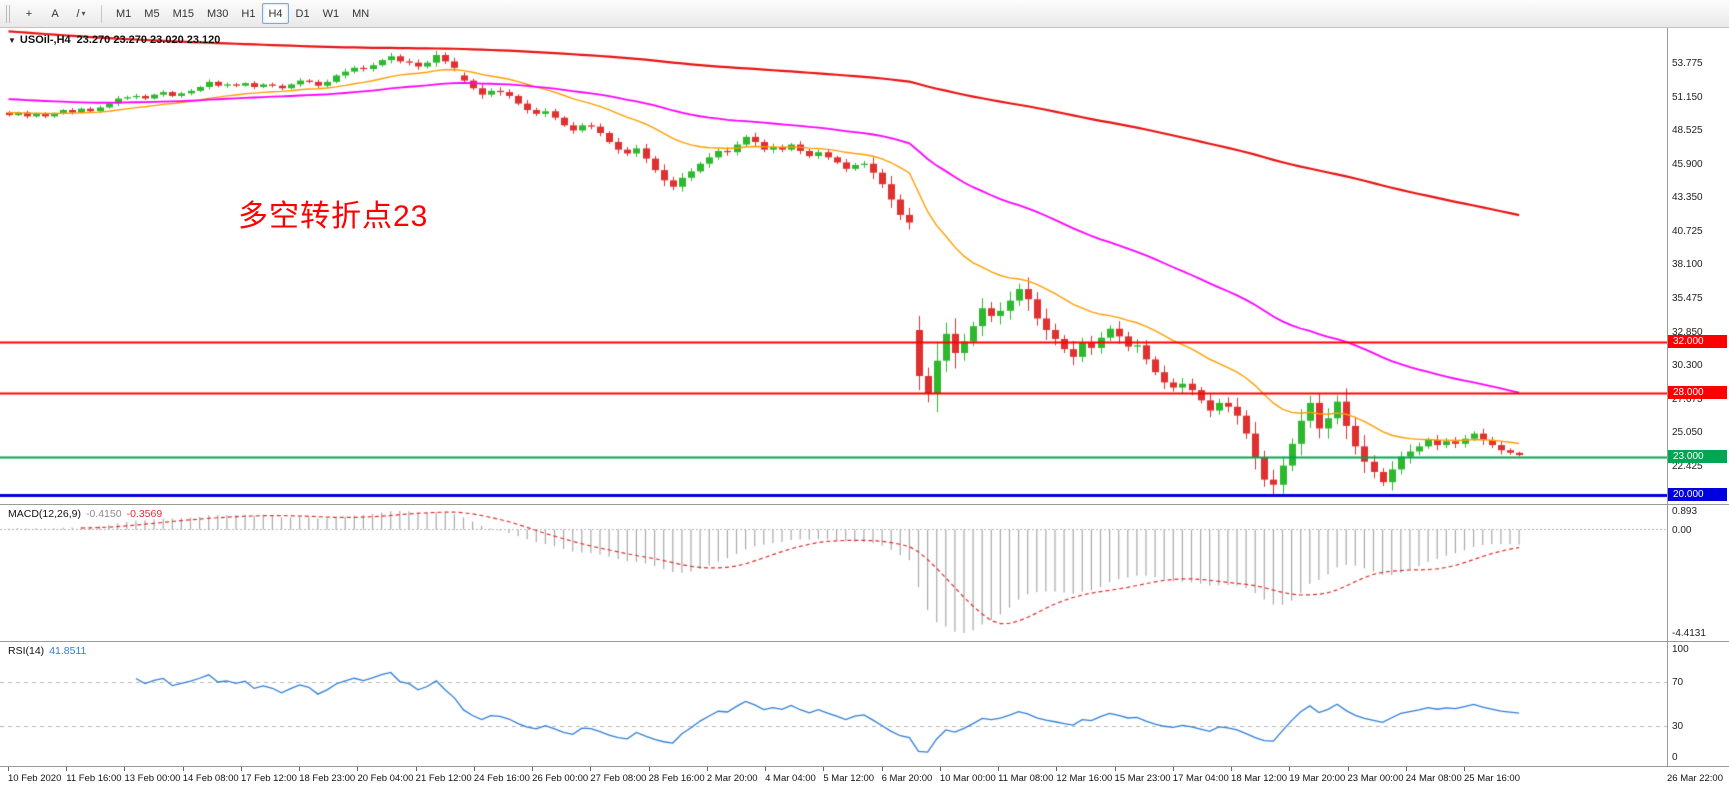 This screenshot has height=790, width=1729. What do you see at coordinates (790, 778) in the screenshot?
I see `time-axis-label: 4 Mar 04:00` at bounding box center [790, 778].